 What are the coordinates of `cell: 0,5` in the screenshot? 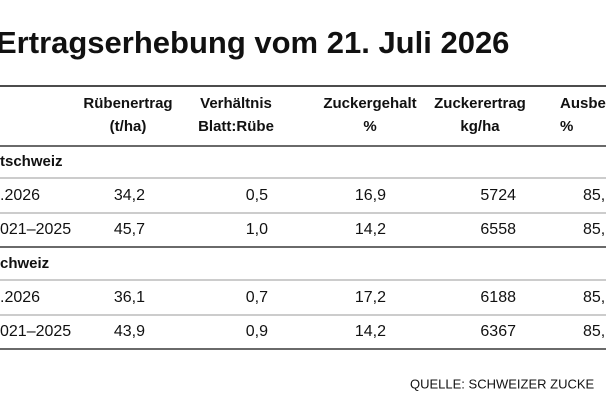 It's located at (257, 195).